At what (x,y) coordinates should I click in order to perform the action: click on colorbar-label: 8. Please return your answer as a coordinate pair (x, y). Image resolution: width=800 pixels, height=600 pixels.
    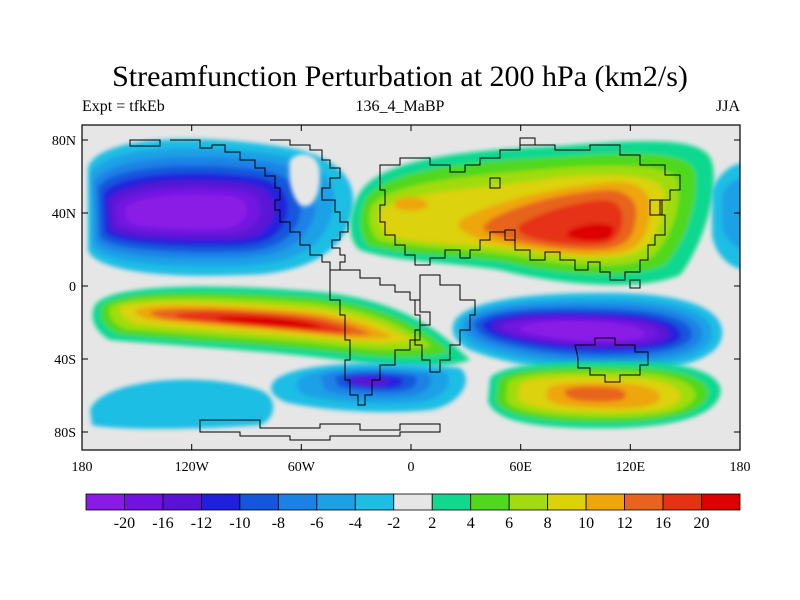
    Looking at the image, I should click on (548, 523).